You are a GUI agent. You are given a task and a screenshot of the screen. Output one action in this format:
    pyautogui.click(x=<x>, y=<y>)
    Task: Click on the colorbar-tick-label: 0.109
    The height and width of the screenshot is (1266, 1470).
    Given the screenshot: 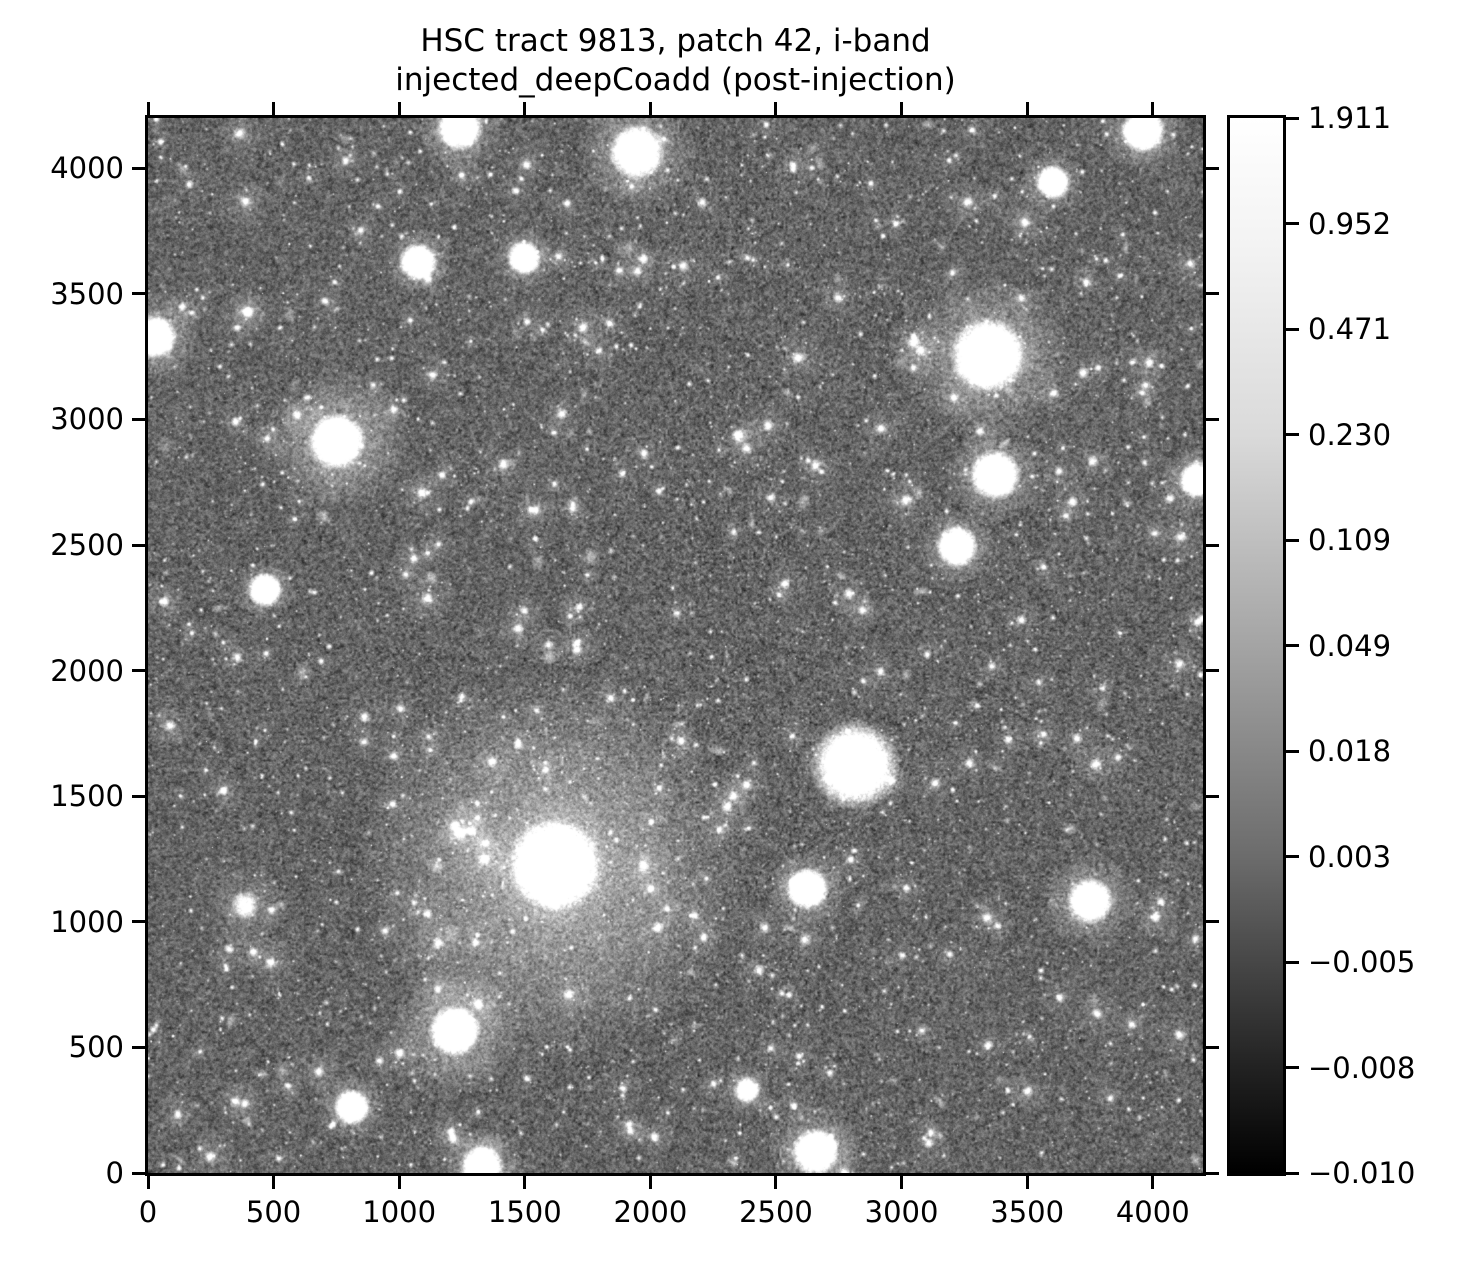 What is the action you would take?
    pyautogui.click(x=1350, y=540)
    